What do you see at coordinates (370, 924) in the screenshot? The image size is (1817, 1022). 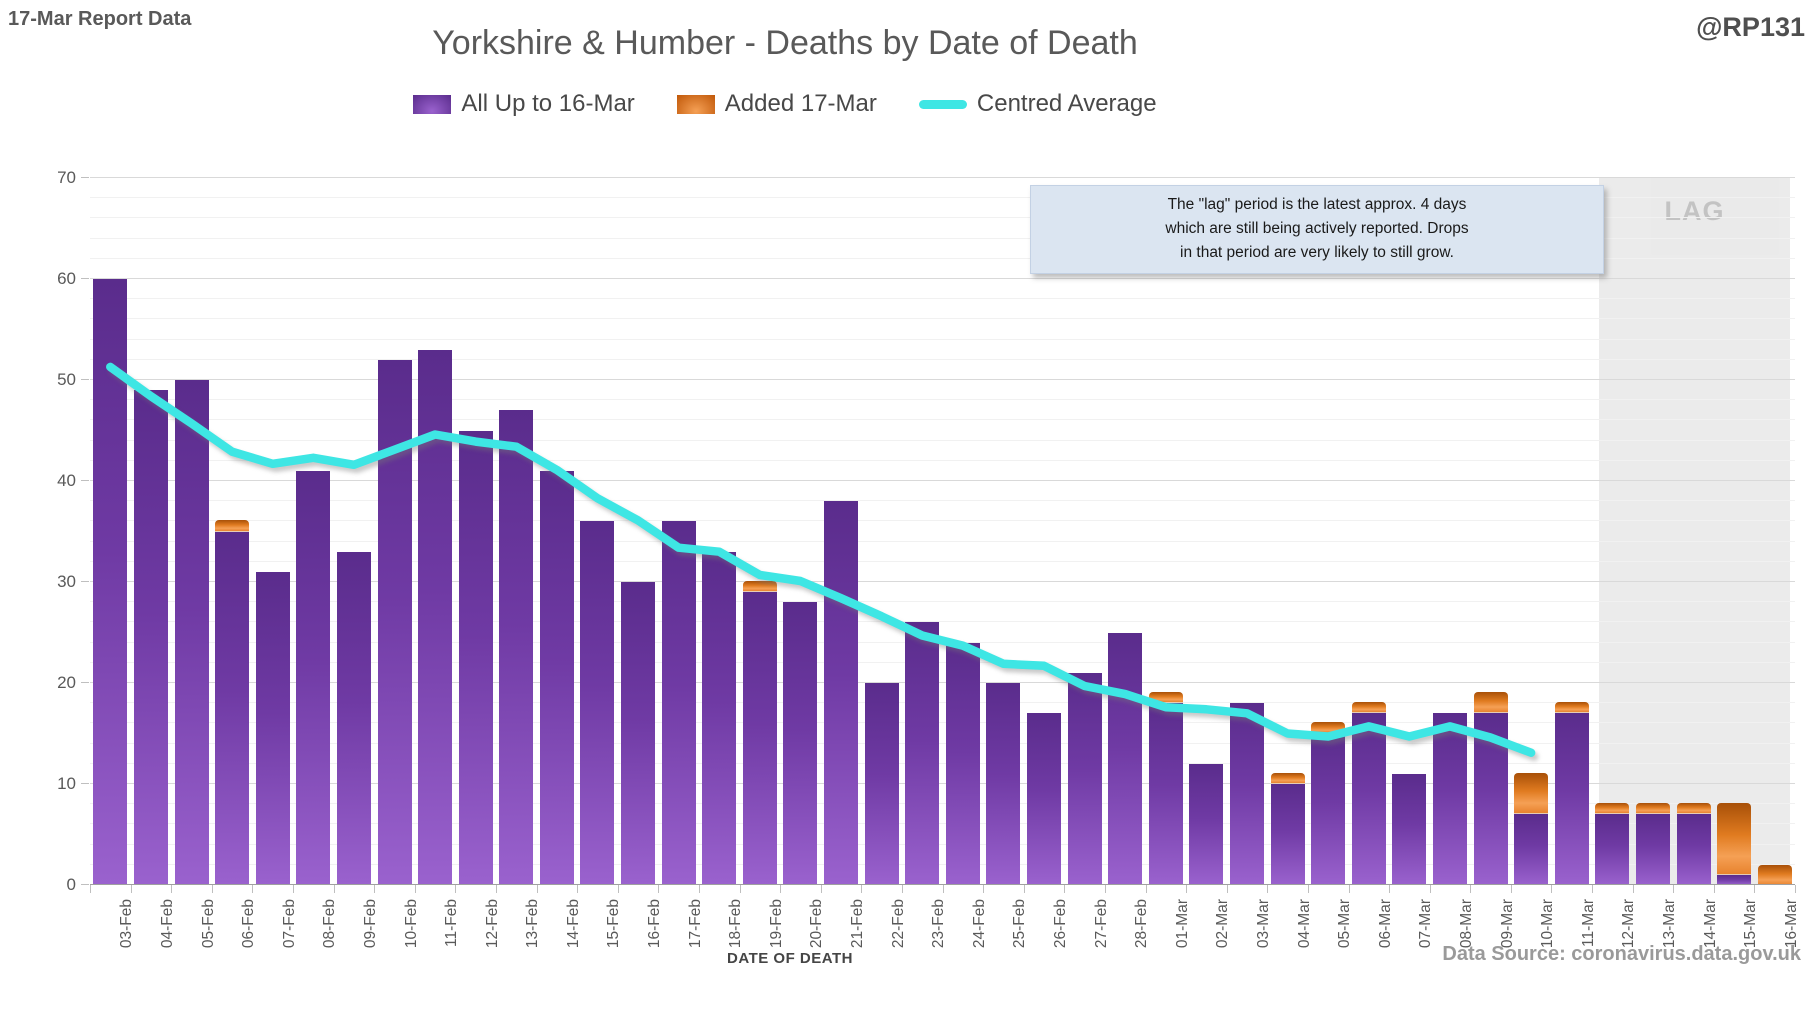 I see `x-axis-label-09-Feb: 09-Feb` at bounding box center [370, 924].